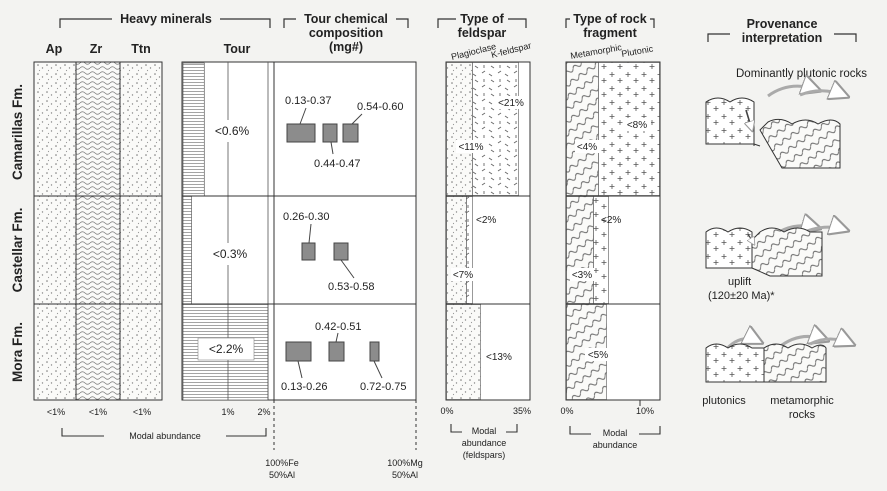 This screenshot has height=491, width=887. Describe the element at coordinates (98, 412) in the screenshot. I see `zr-max-label: <1%` at that location.